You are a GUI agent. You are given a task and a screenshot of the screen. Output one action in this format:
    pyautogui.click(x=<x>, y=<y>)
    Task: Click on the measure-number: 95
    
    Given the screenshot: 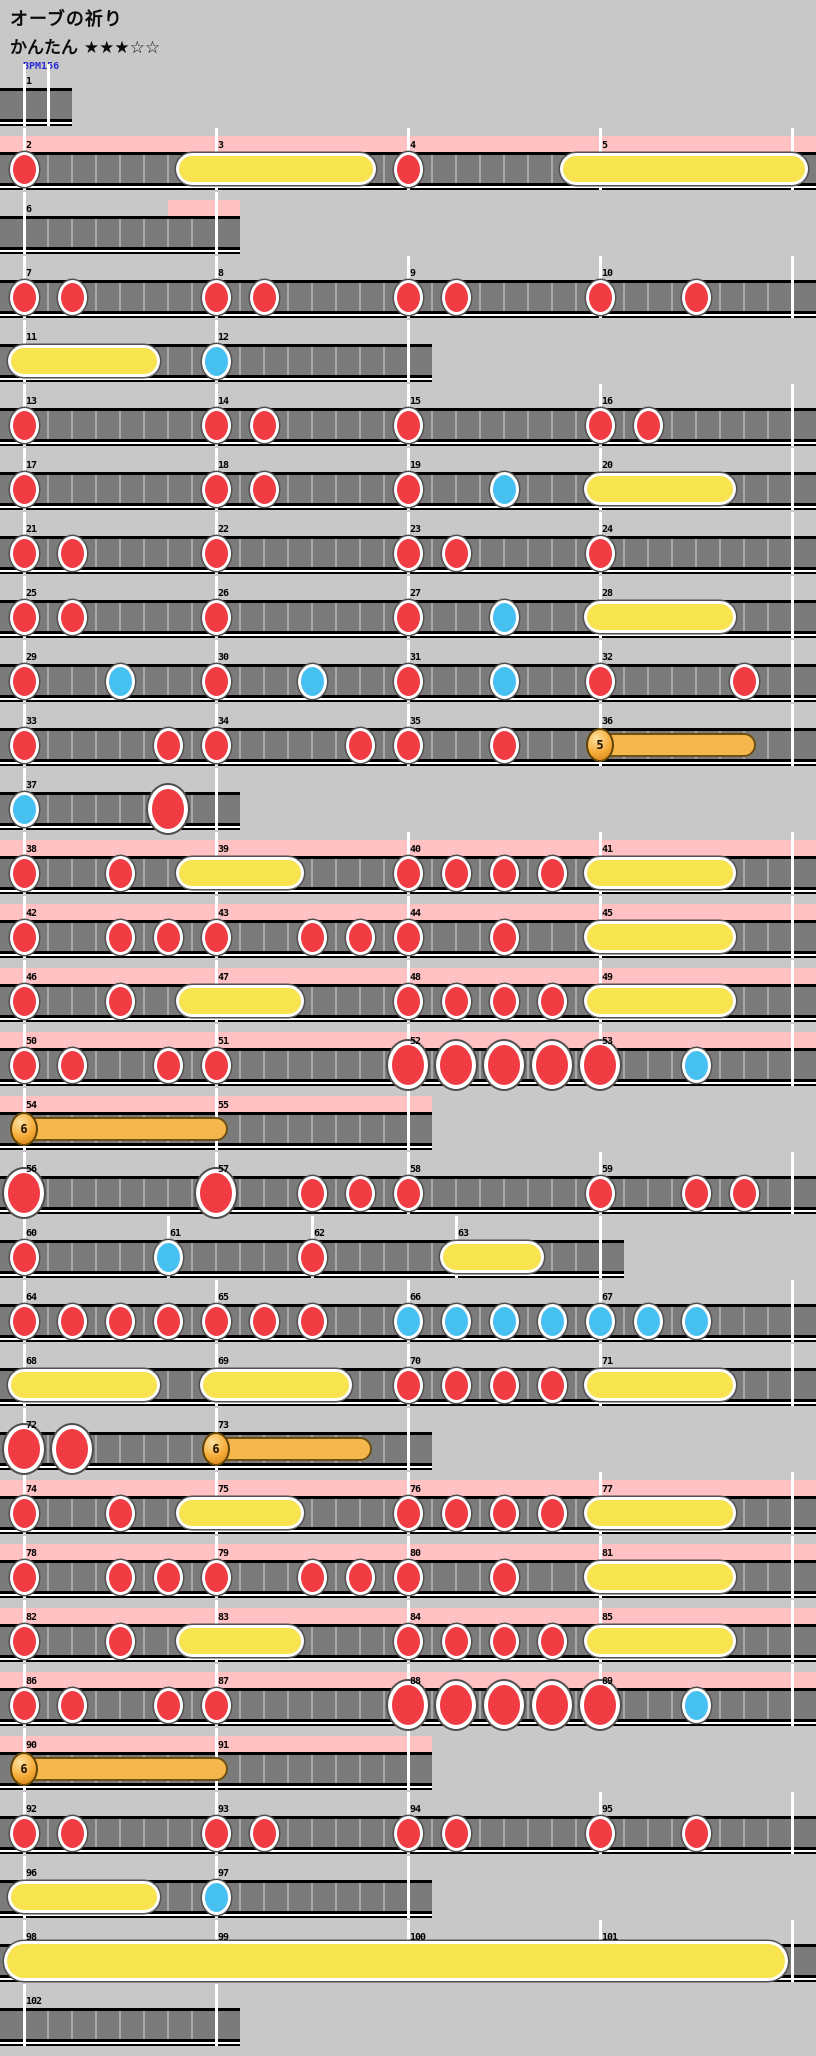 What is the action you would take?
    pyautogui.click(x=607, y=1809)
    